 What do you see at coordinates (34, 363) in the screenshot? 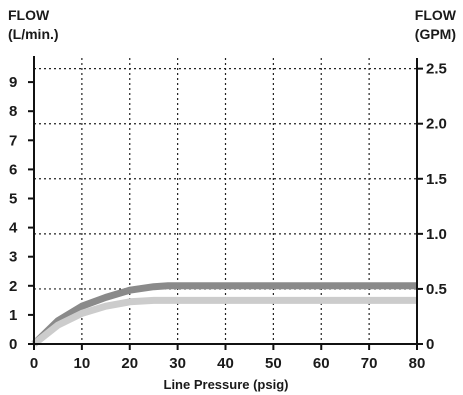
I see `x-tick-label: 0` at bounding box center [34, 363].